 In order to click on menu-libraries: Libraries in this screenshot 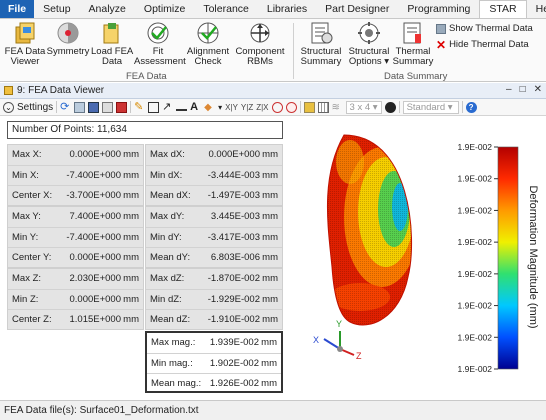, I will do `click(287, 9)`.